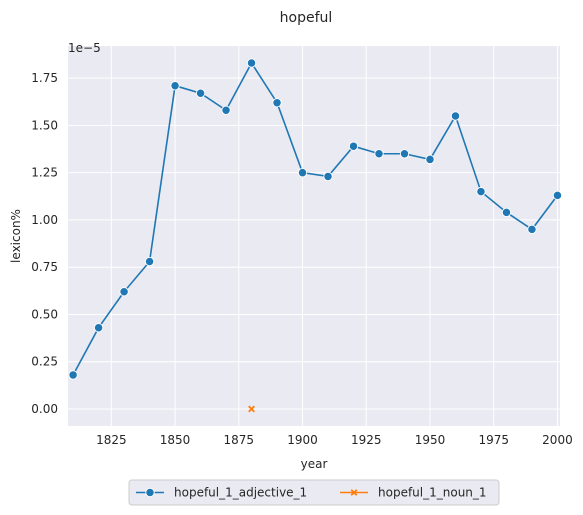 Image resolution: width=583 pixels, height=515 pixels. What do you see at coordinates (84, 48) in the screenshot?
I see `y-multiplier-label: 1e−5` at bounding box center [84, 48].